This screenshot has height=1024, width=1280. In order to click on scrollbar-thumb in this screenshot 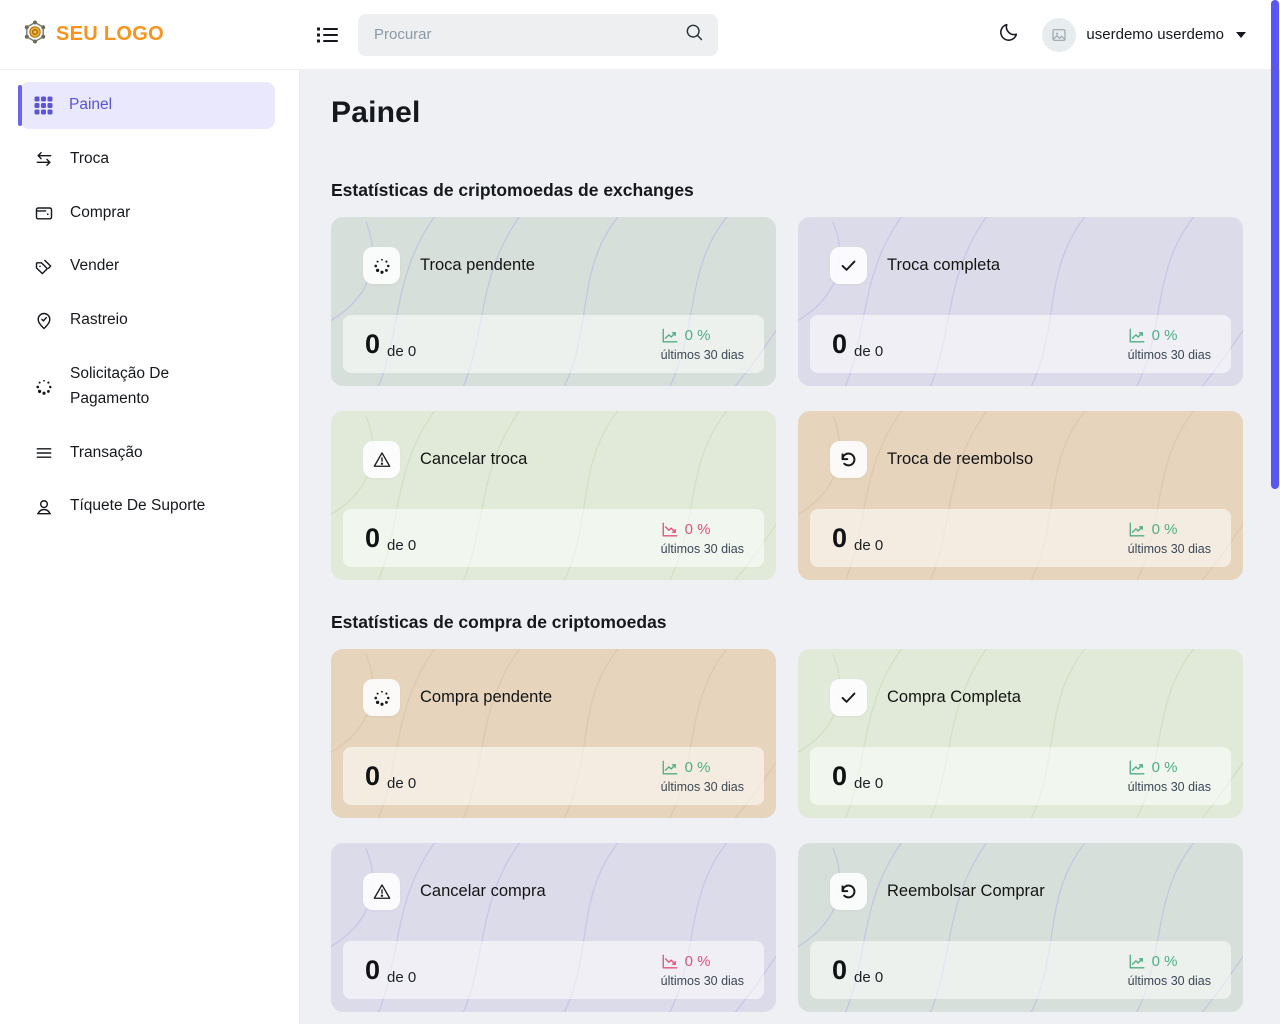, I will do `click(1275, 244)`.